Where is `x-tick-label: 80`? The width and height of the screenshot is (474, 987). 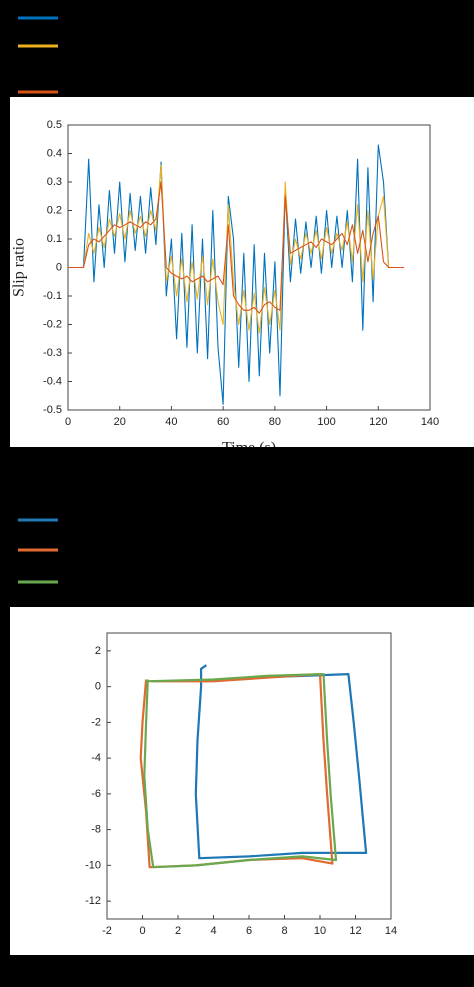 x-tick-label: 80 is located at coordinates (275, 422).